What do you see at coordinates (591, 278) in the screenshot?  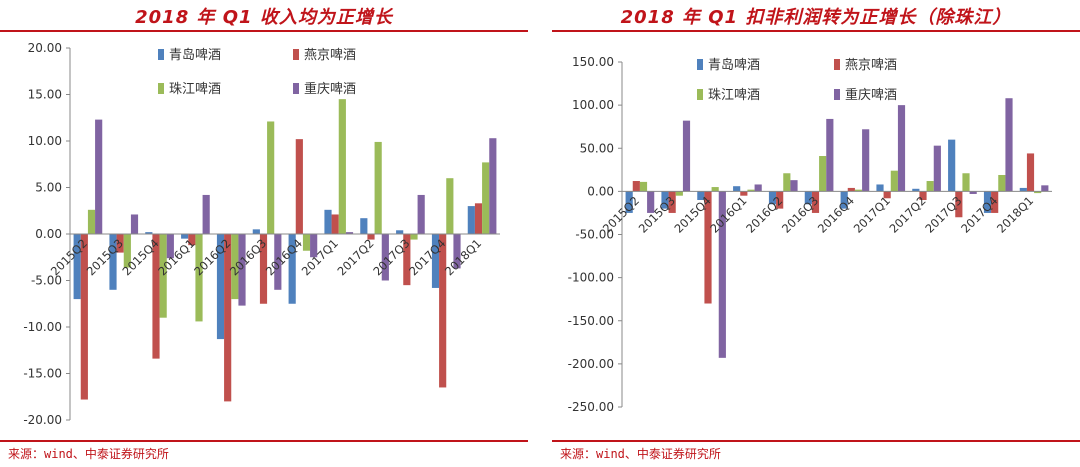 I see `y-tick-label: -100.00` at bounding box center [591, 278].